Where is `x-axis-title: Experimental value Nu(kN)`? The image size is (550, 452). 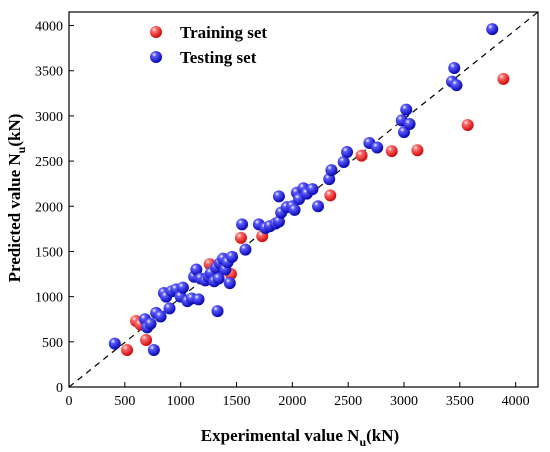
x-axis-title: Experimental value Nu(kN) is located at coordinates (300, 437).